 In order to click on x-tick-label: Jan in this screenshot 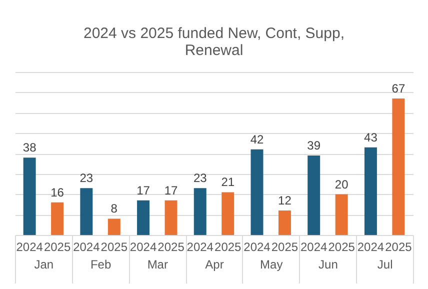, I will do `click(44, 265)`.